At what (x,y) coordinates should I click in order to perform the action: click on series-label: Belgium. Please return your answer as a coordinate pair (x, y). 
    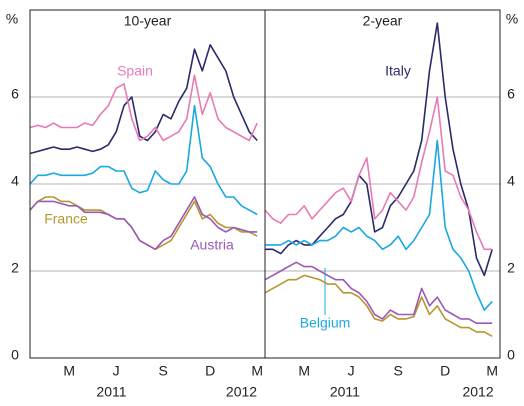
    Looking at the image, I should click on (325, 323).